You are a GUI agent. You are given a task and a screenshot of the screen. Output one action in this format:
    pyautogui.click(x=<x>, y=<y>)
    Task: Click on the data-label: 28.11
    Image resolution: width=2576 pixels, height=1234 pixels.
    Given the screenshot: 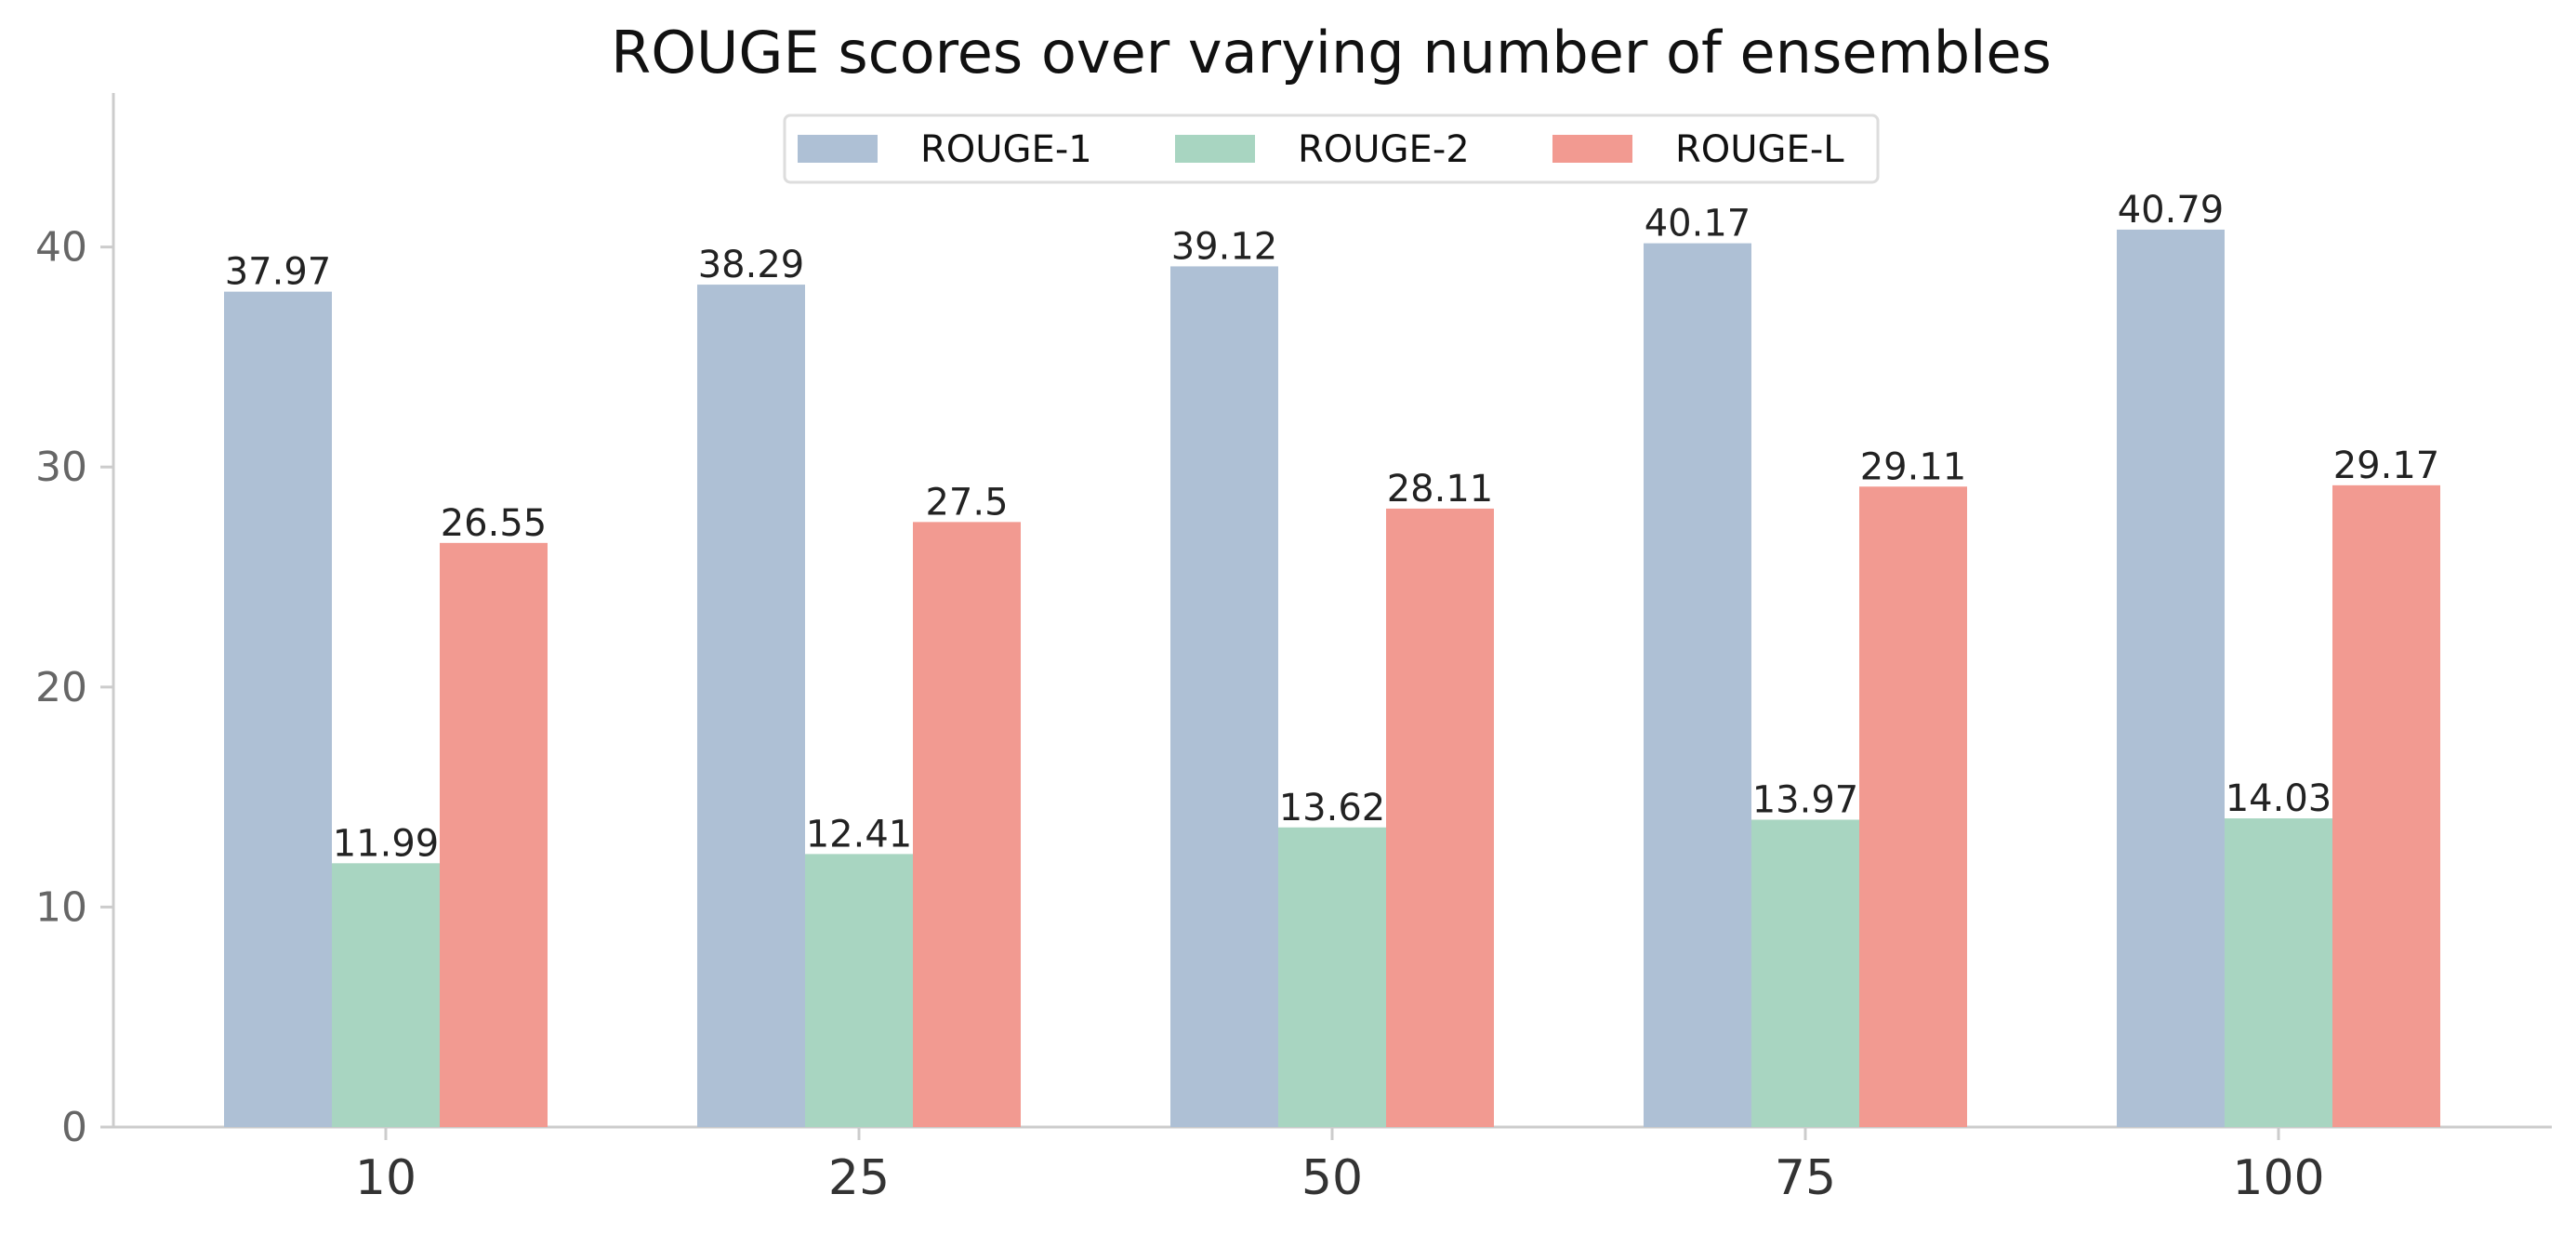 What is the action you would take?
    pyautogui.click(x=1440, y=489)
    